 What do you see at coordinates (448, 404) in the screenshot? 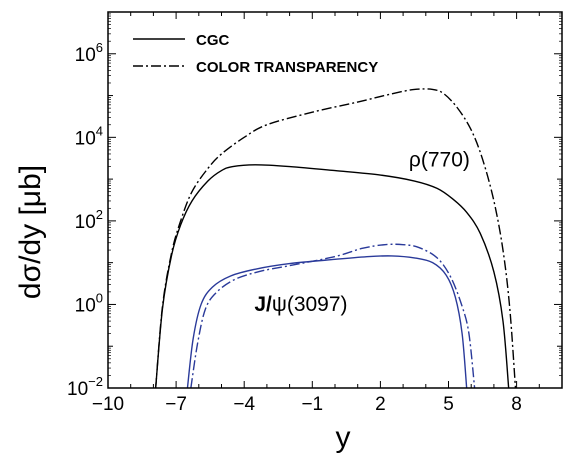
I see `x-tick-label: 5` at bounding box center [448, 404].